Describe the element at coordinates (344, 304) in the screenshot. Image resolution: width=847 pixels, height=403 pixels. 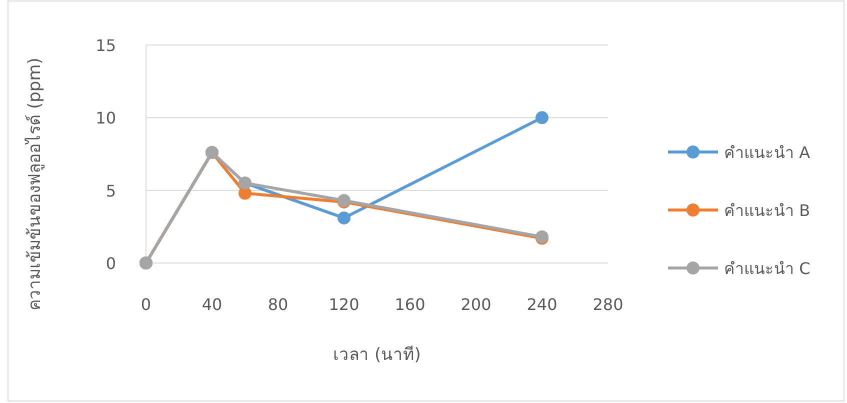
I see `x-tick-label: 120` at that location.